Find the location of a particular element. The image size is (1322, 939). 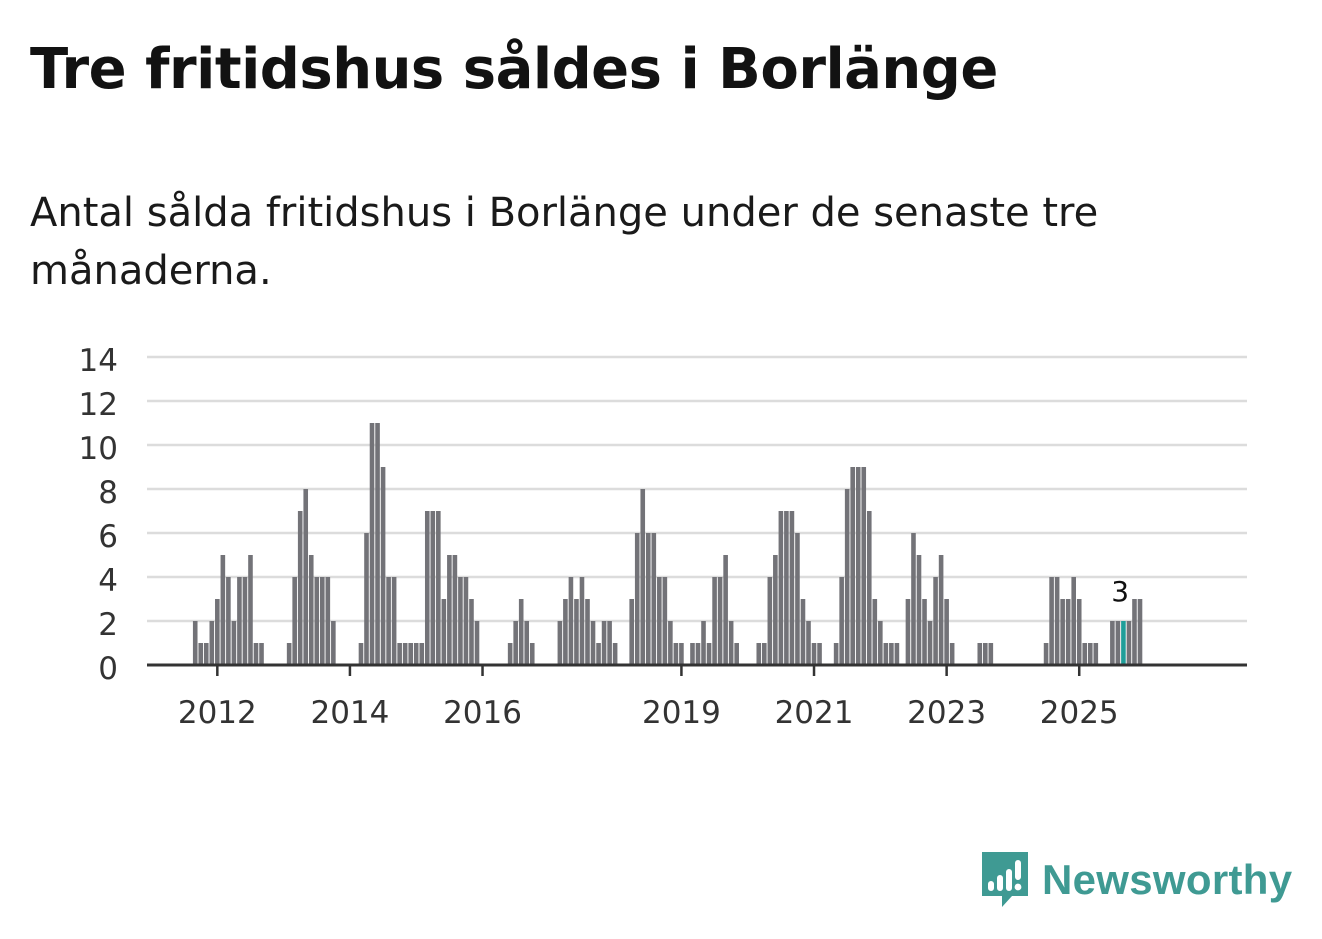

x-axis-ticks: 2012 2014 2016 2019 2021 2023 2025 is located at coordinates (648, 698).